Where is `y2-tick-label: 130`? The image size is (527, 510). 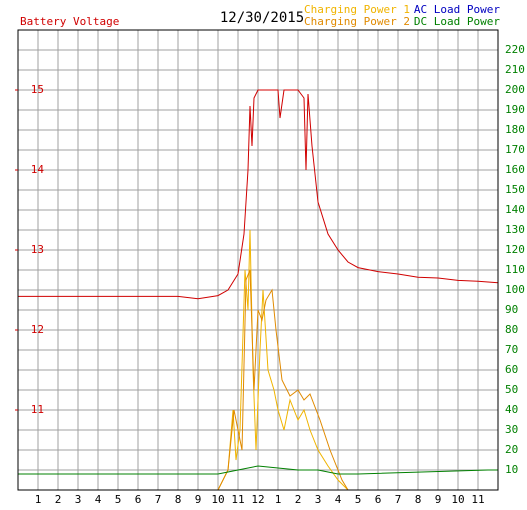 y2-tick-label: 130 is located at coordinates (515, 229).